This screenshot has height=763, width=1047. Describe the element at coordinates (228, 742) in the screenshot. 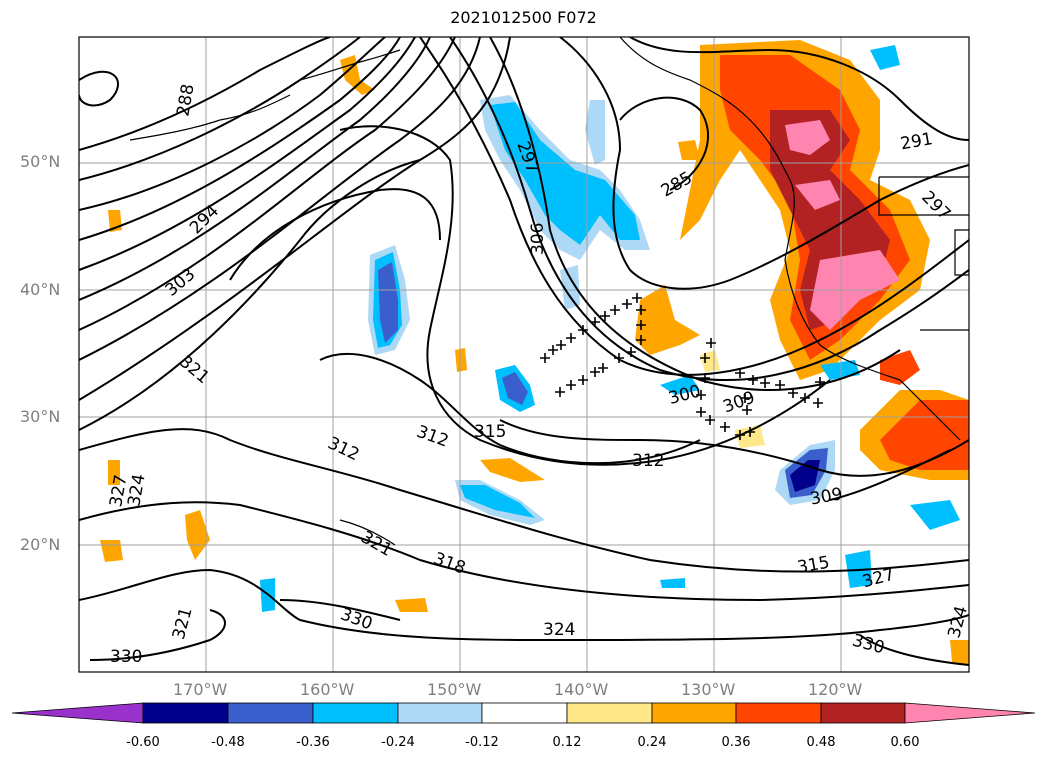

I see `colorbar-tick: -0.48` at that location.